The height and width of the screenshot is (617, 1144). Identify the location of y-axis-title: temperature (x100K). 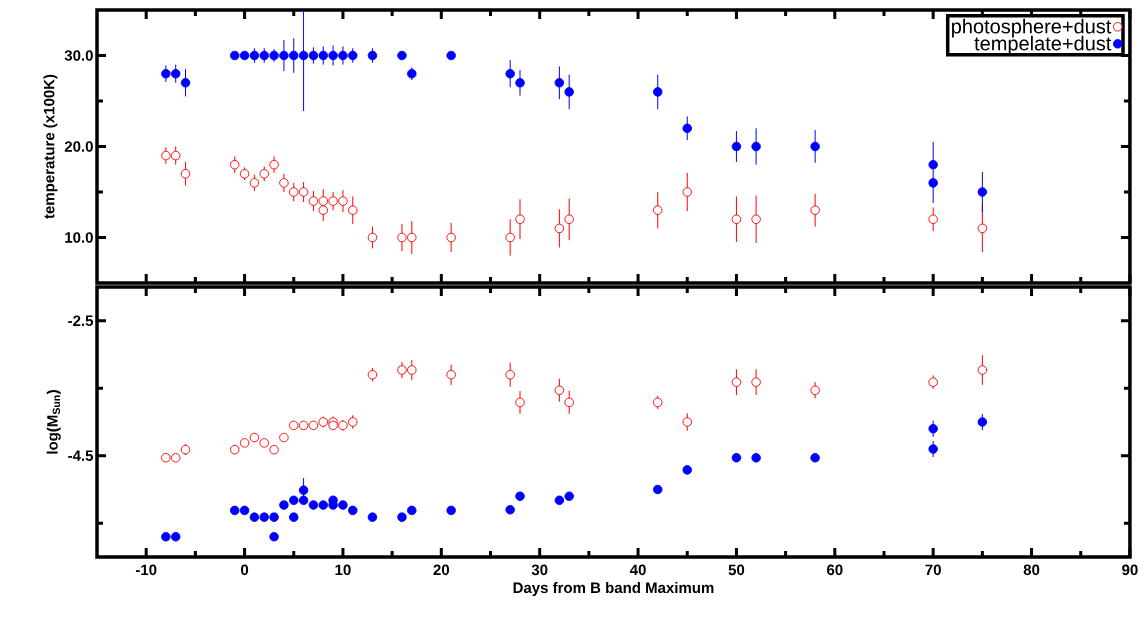
(50, 146).